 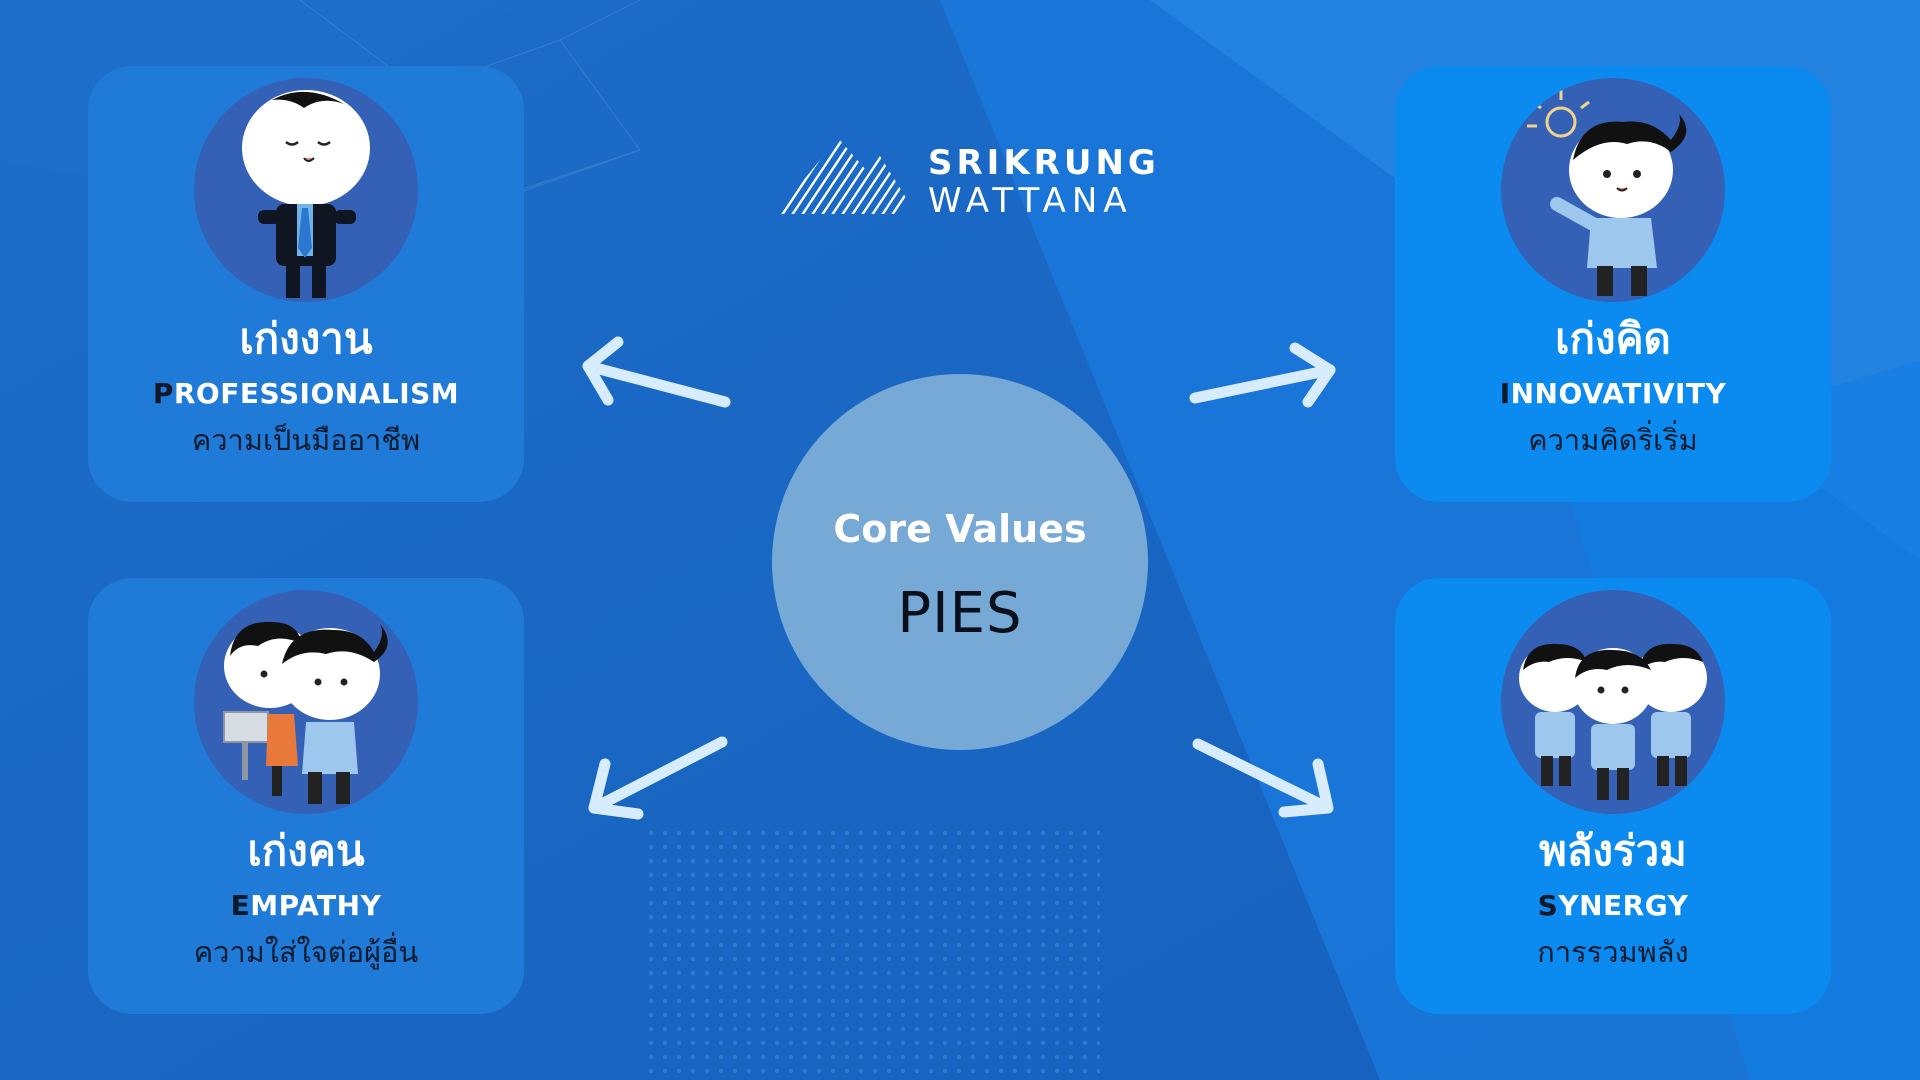 I want to click on value-english-rest: NNOVATIVITY, so click(x=1618, y=393).